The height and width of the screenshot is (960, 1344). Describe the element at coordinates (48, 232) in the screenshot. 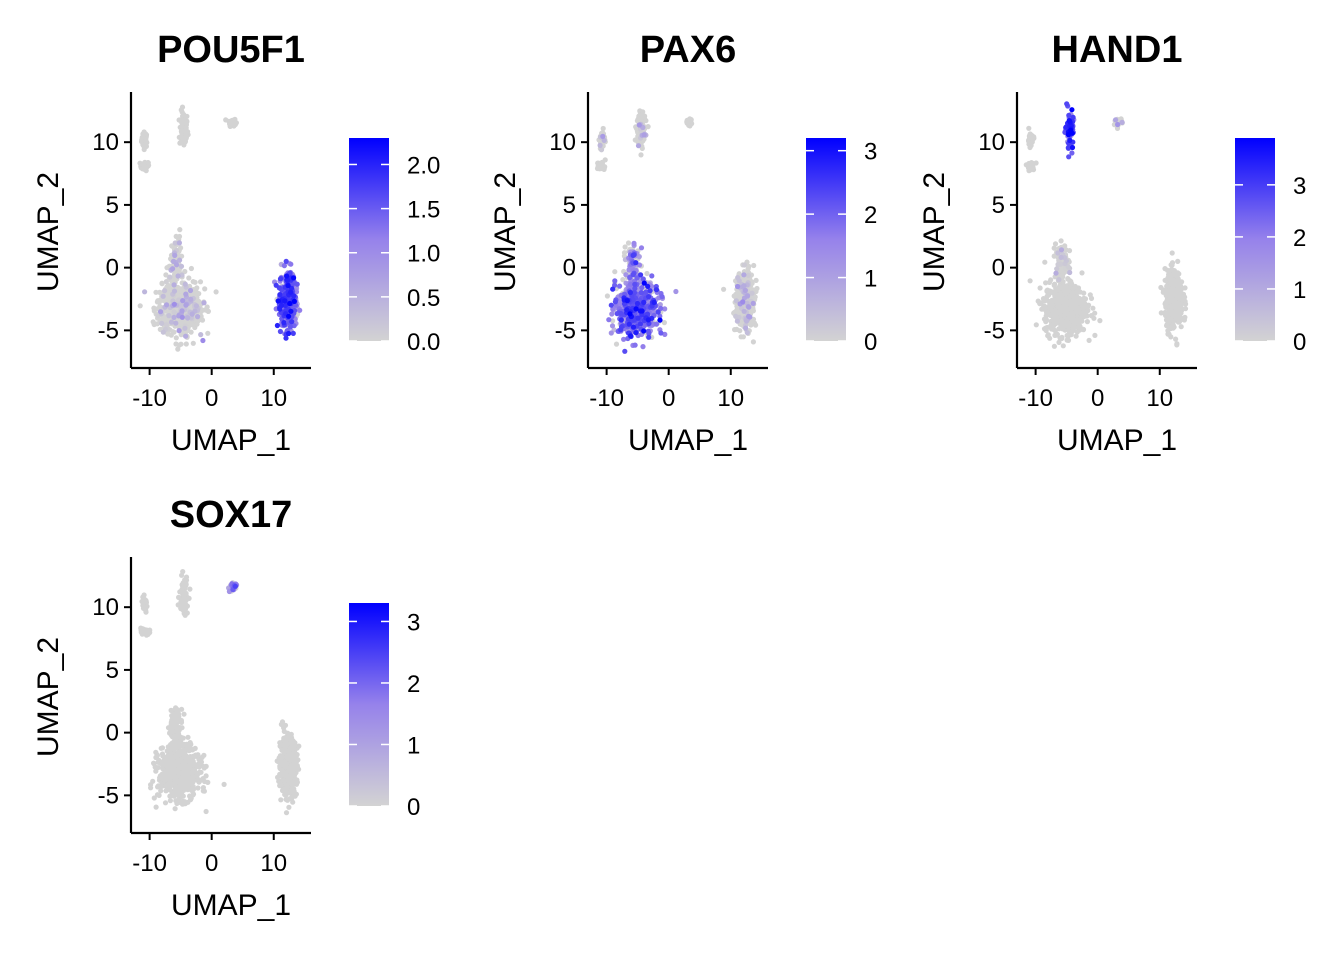

I see `y-axis-title: UMAP_2` at that location.